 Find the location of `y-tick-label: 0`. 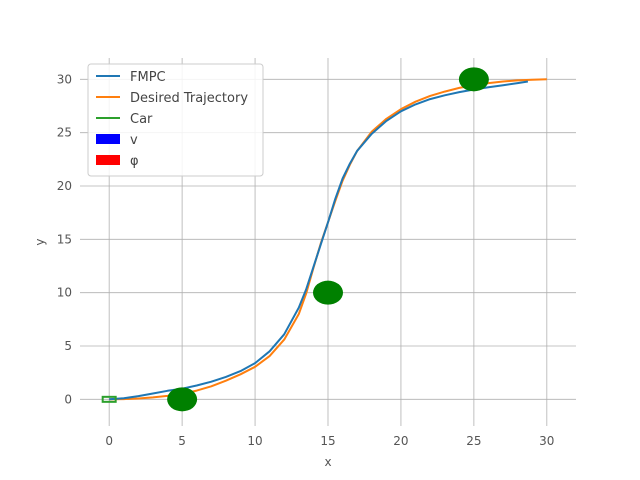

y-tick-label: 0 is located at coordinates (68, 399).